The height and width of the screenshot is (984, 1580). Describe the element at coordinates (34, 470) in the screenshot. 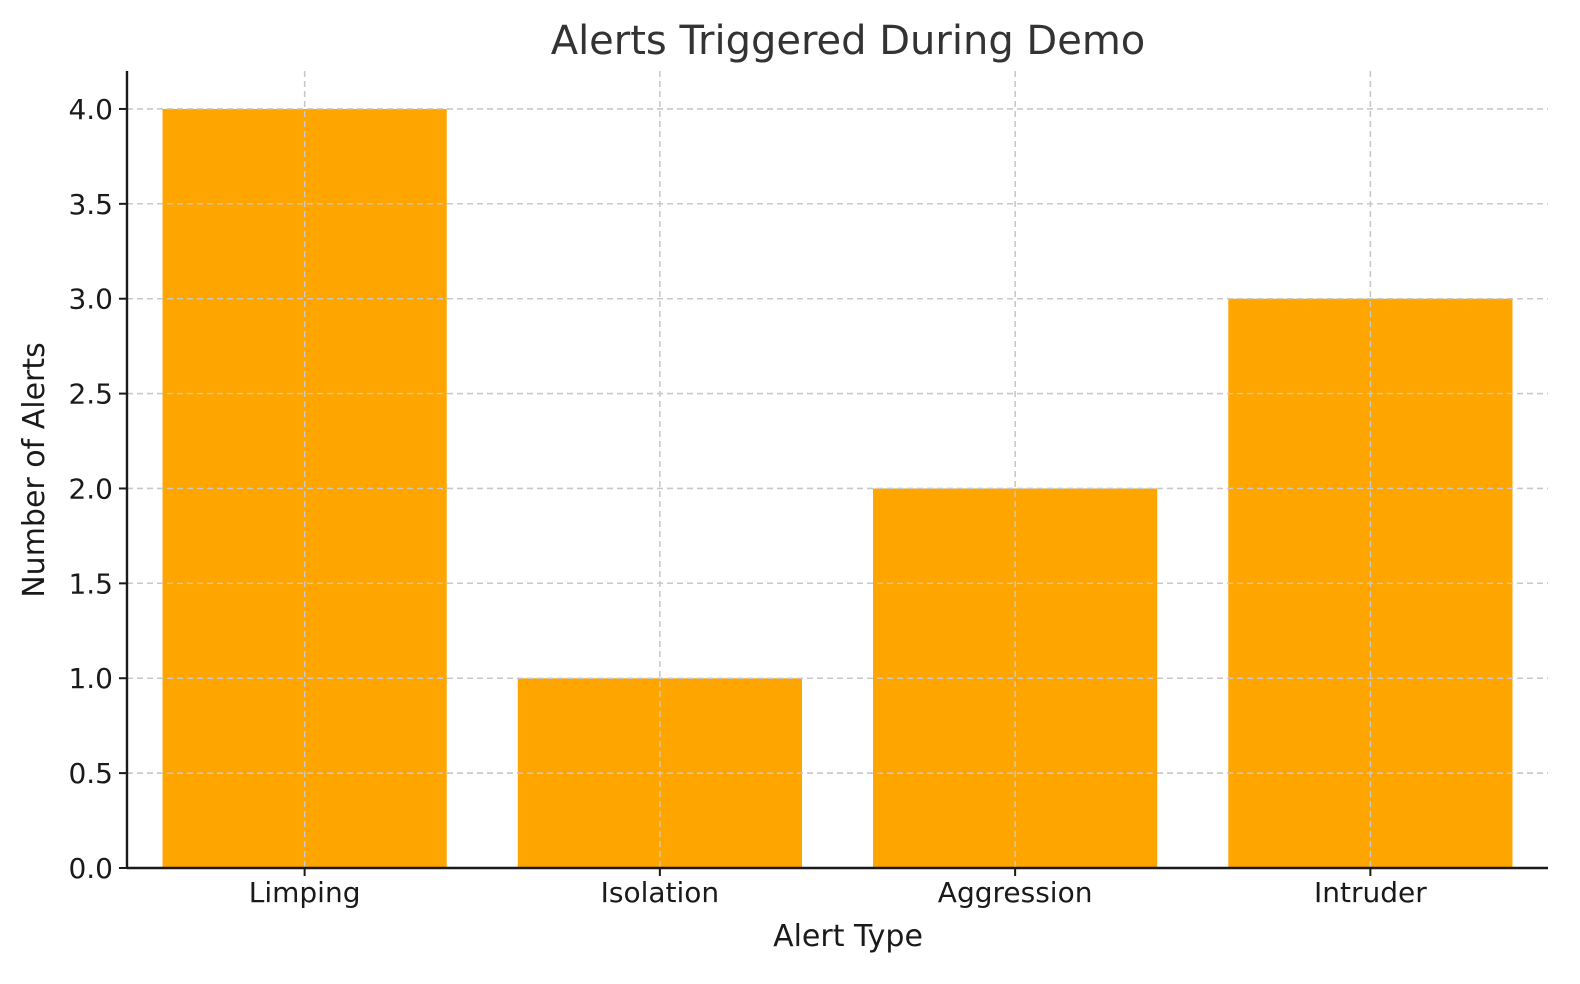

I see `y-axis-label: Number of Alerts` at that location.